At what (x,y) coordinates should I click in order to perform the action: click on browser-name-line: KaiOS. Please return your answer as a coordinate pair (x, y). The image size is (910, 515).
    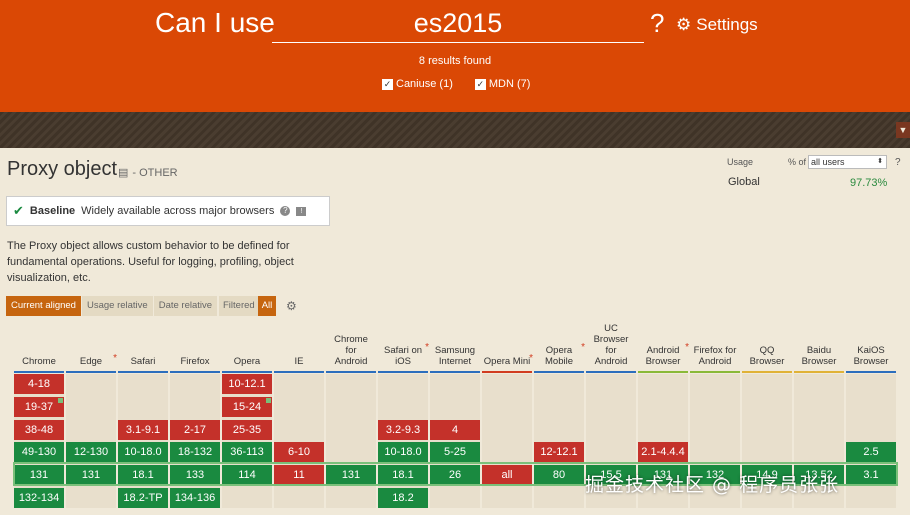
    Looking at the image, I should click on (871, 350).